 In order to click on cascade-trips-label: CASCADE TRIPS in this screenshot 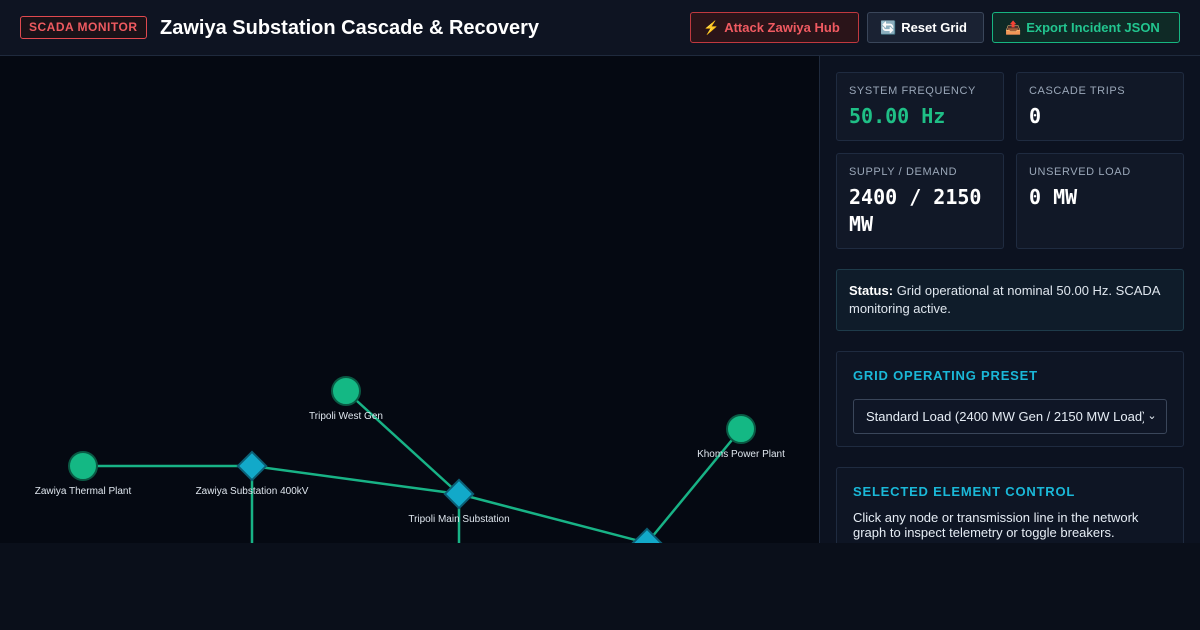, I will do `click(1077, 91)`.